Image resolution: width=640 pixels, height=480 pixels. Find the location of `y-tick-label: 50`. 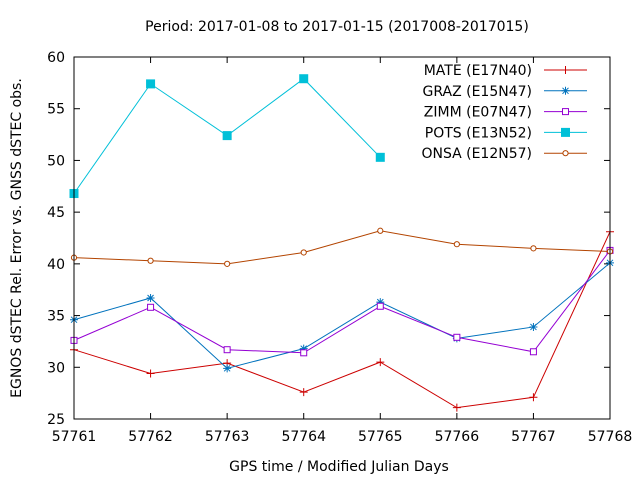

y-tick-label: 50 is located at coordinates (56, 161).